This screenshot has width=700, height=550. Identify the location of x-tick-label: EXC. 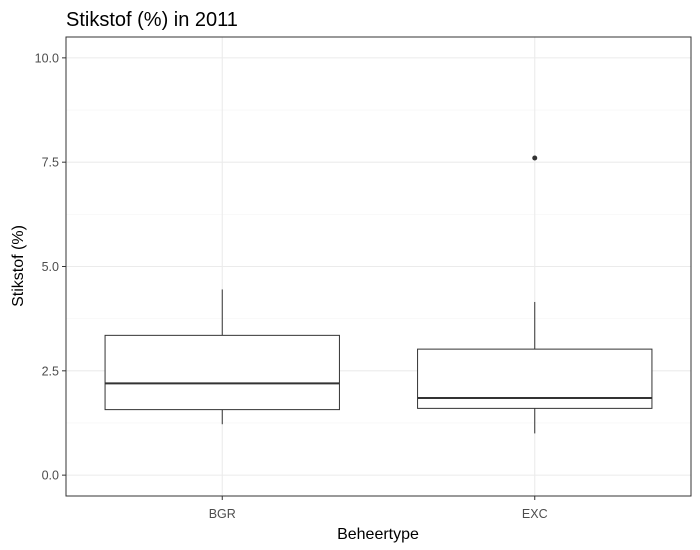
(535, 514).